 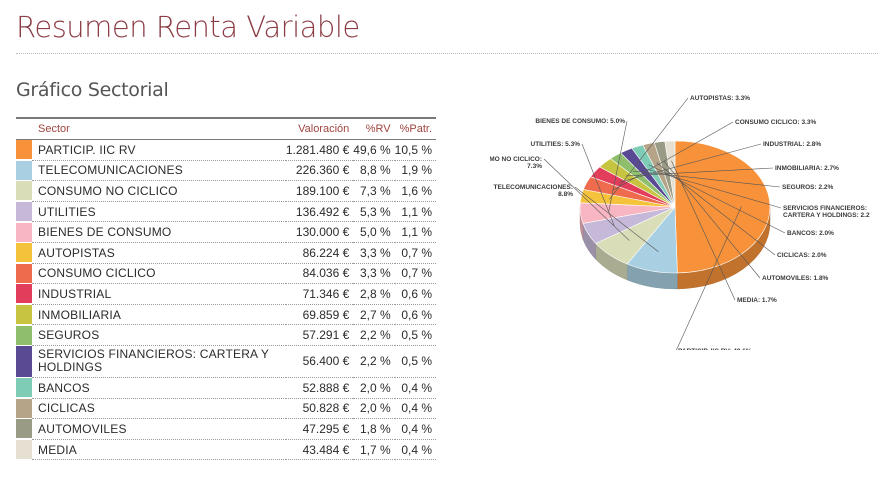 What do you see at coordinates (715, 349) in the screenshot?
I see `pie-label: PARTICIP. IIC RV: 49,6%` at bounding box center [715, 349].